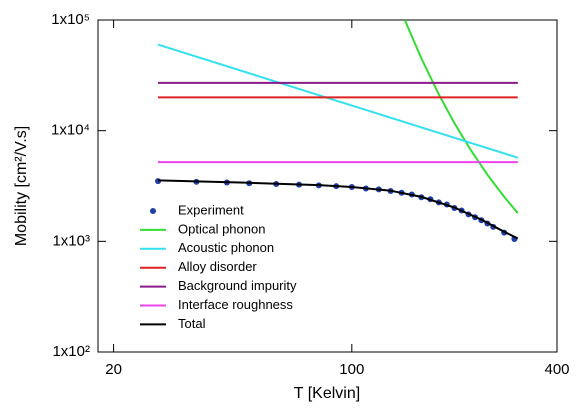 The width and height of the screenshot is (576, 408). What do you see at coordinates (351, 369) in the screenshot?
I see `x-tick-label: 100` at bounding box center [351, 369].